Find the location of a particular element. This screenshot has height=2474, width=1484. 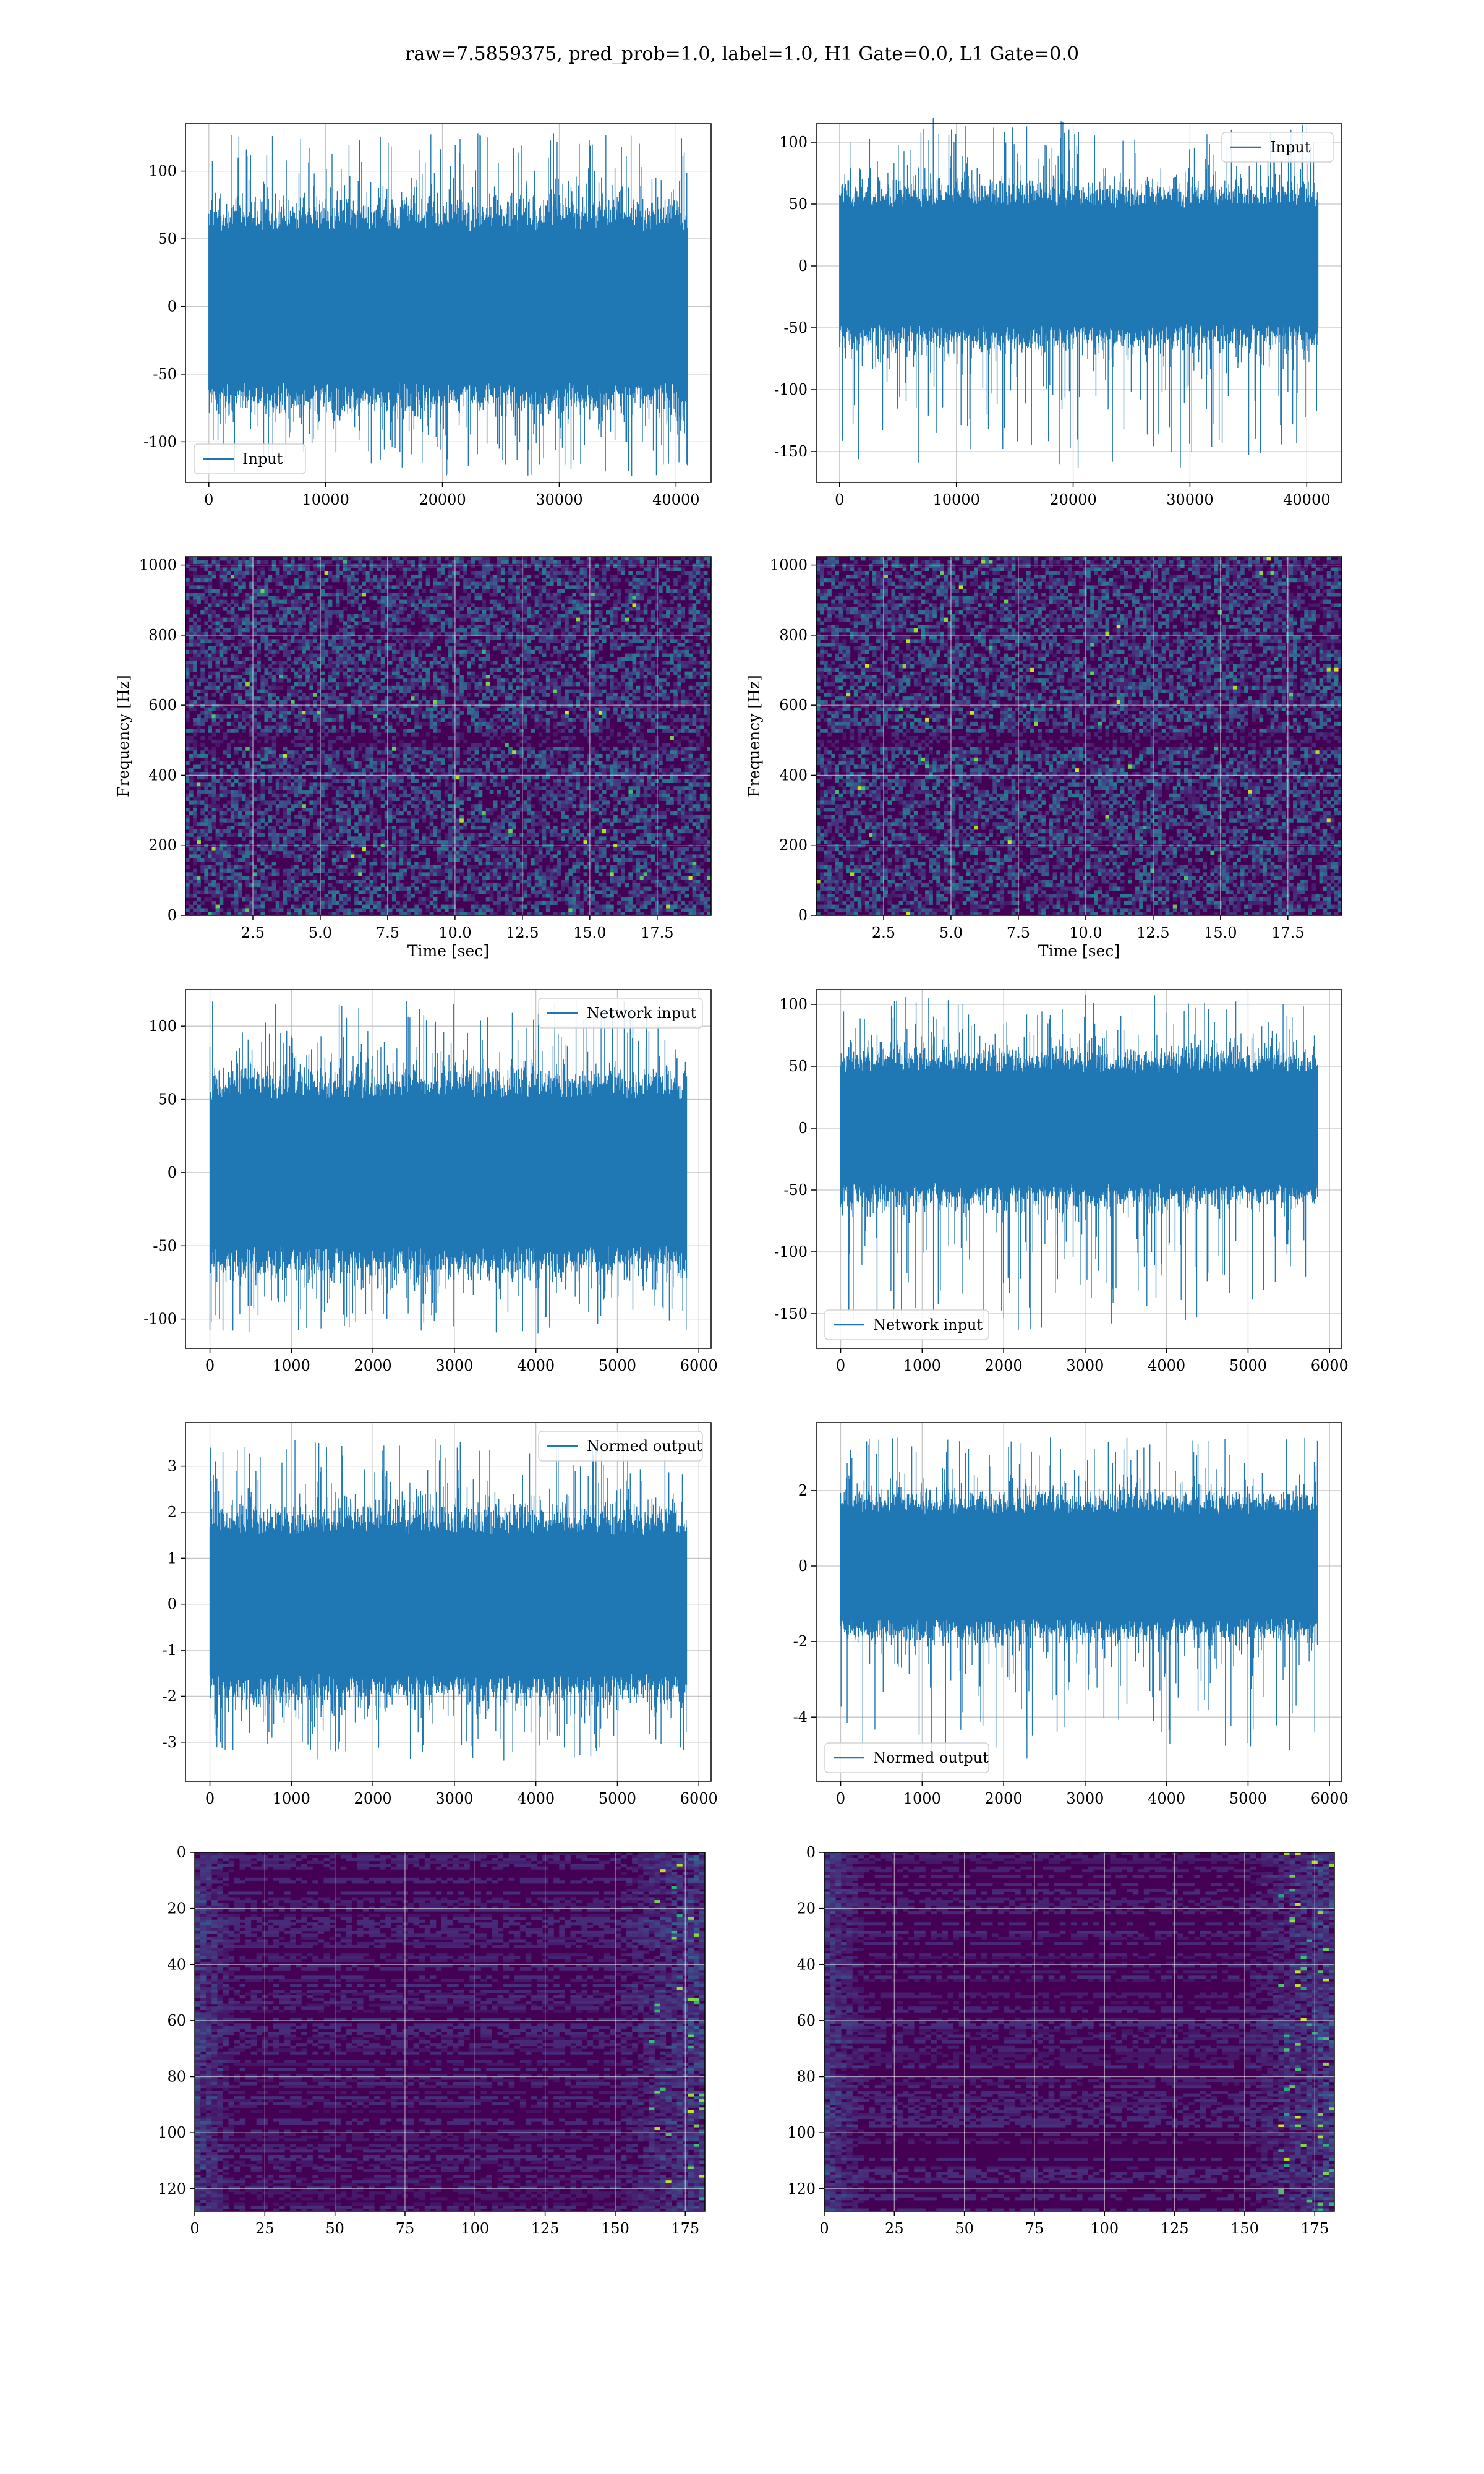

y-tick-label: 50 is located at coordinates (167, 239).